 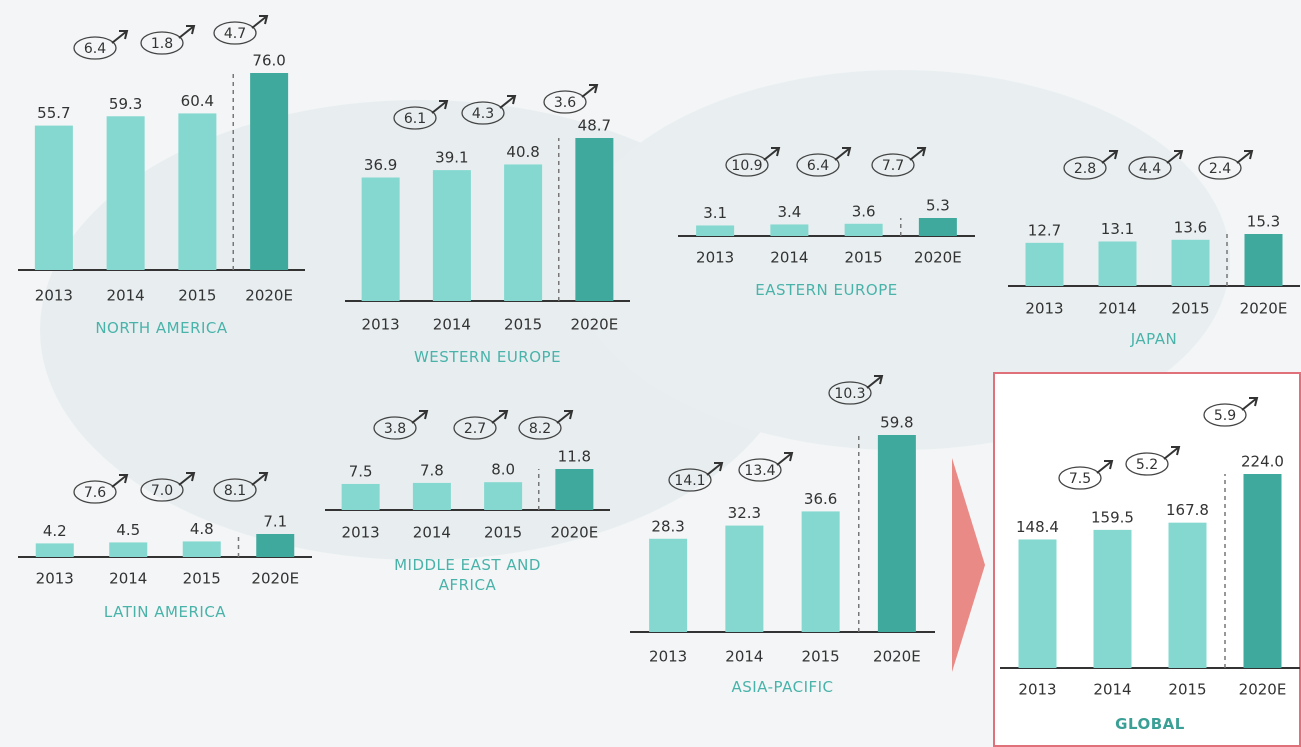 I want to click on growth-label: 1.8, so click(x=162, y=44).